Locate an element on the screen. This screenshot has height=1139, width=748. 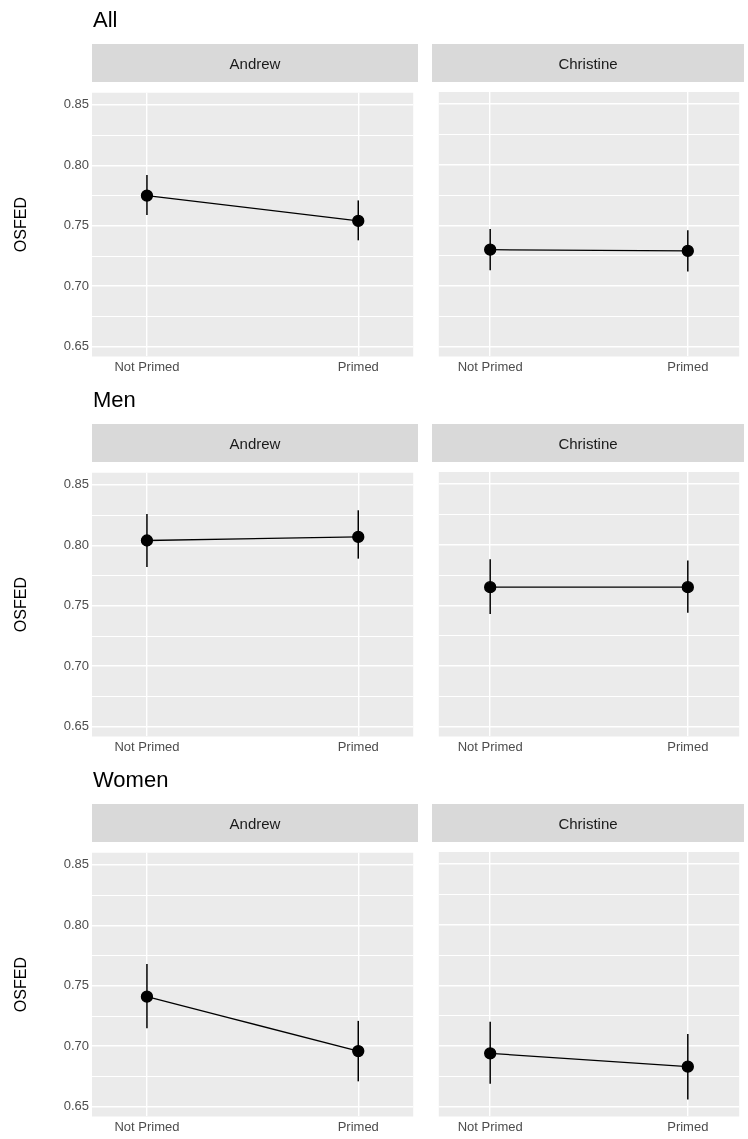
chart-title: Men is located at coordinates (114, 400).